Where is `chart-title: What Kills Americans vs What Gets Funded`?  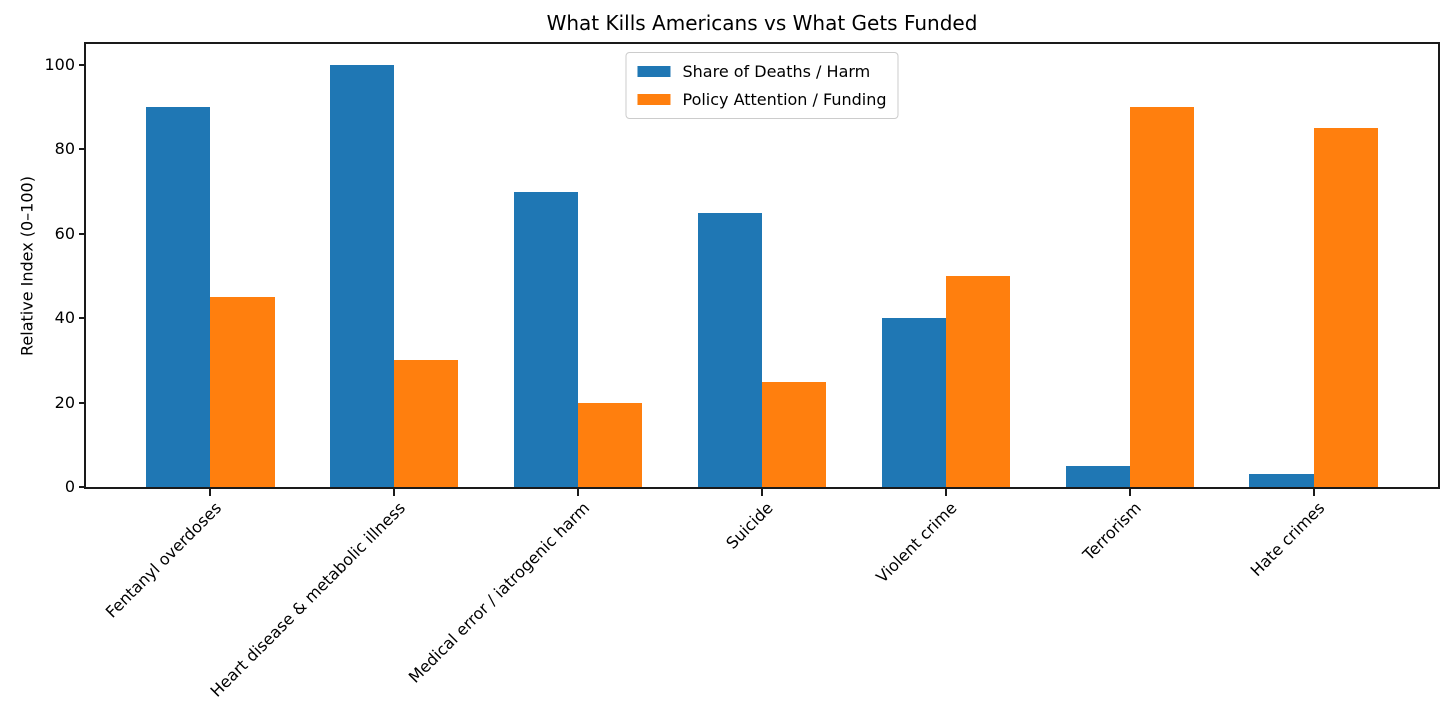
chart-title: What Kills Americans vs What Gets Funded is located at coordinates (762, 23).